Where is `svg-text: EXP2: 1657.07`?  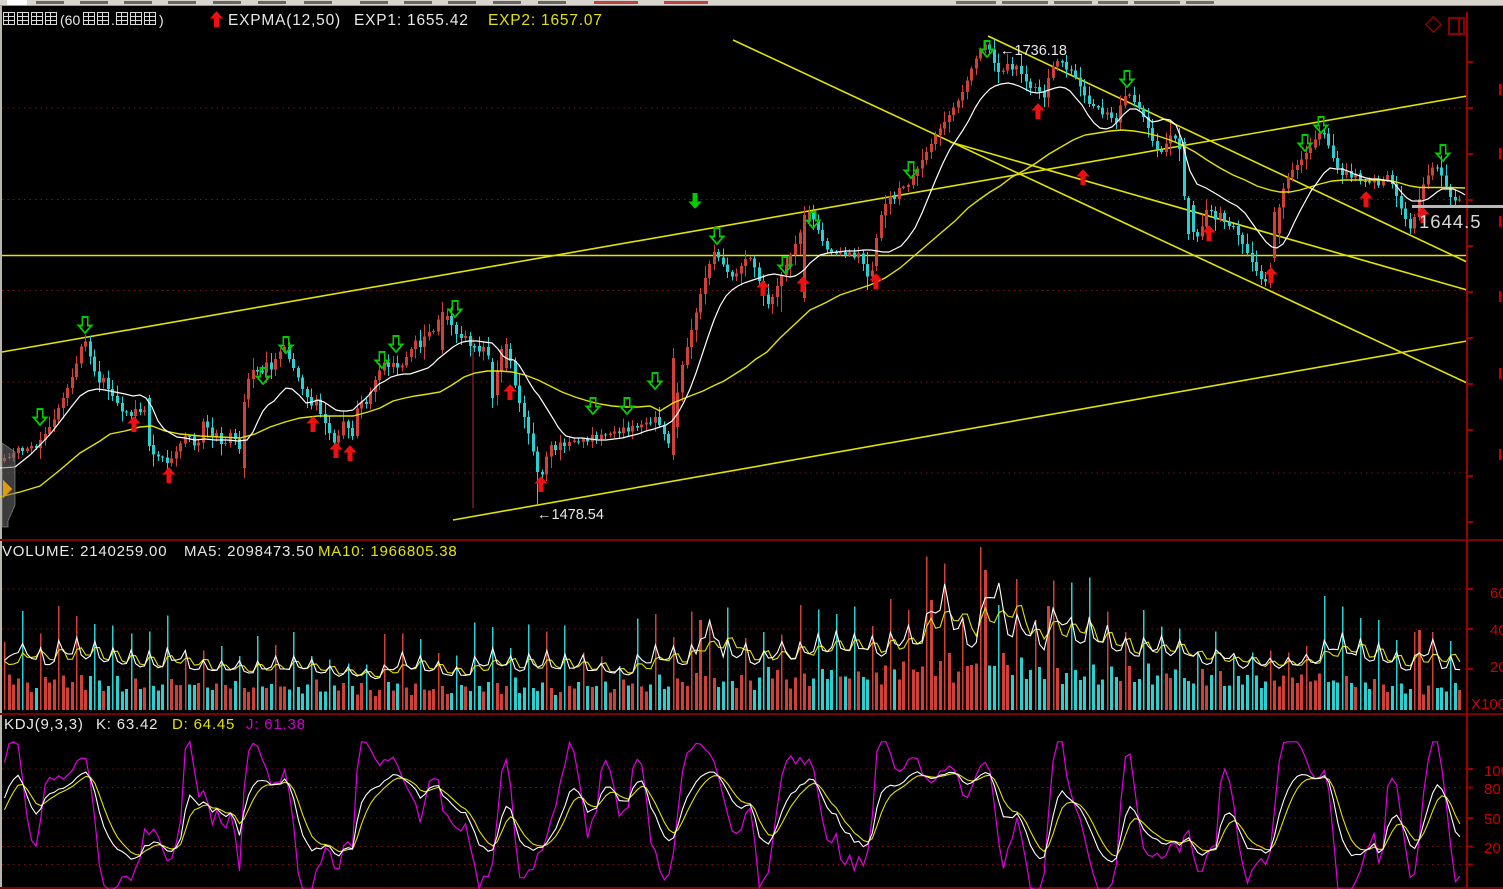 svg-text: EXP2: 1657.07 is located at coordinates (545, 20).